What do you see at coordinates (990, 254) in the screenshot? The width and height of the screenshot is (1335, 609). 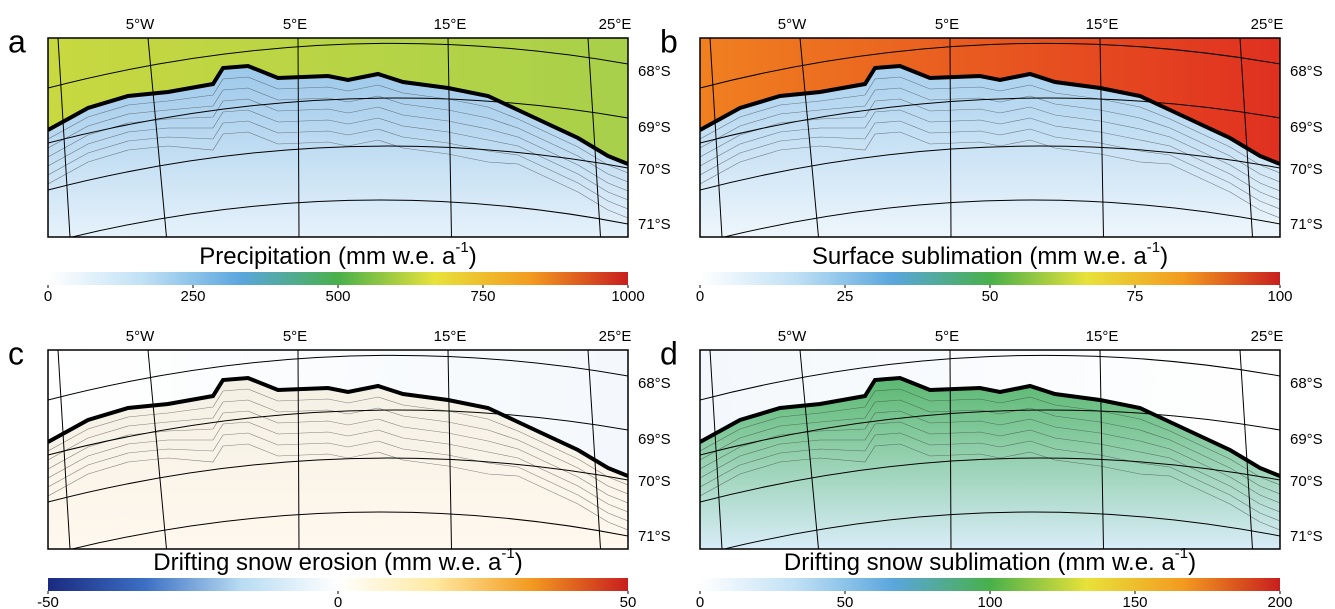 I see `colorbar-title: Surface sublimation (mm w.e. a-1)` at bounding box center [990, 254].